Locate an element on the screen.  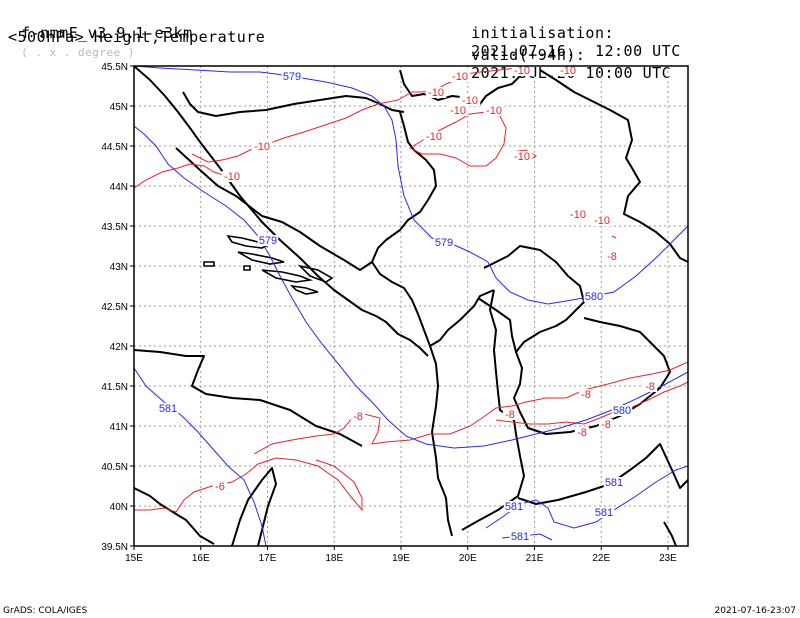
serbia-east-border is located at coordinates (613, 166).